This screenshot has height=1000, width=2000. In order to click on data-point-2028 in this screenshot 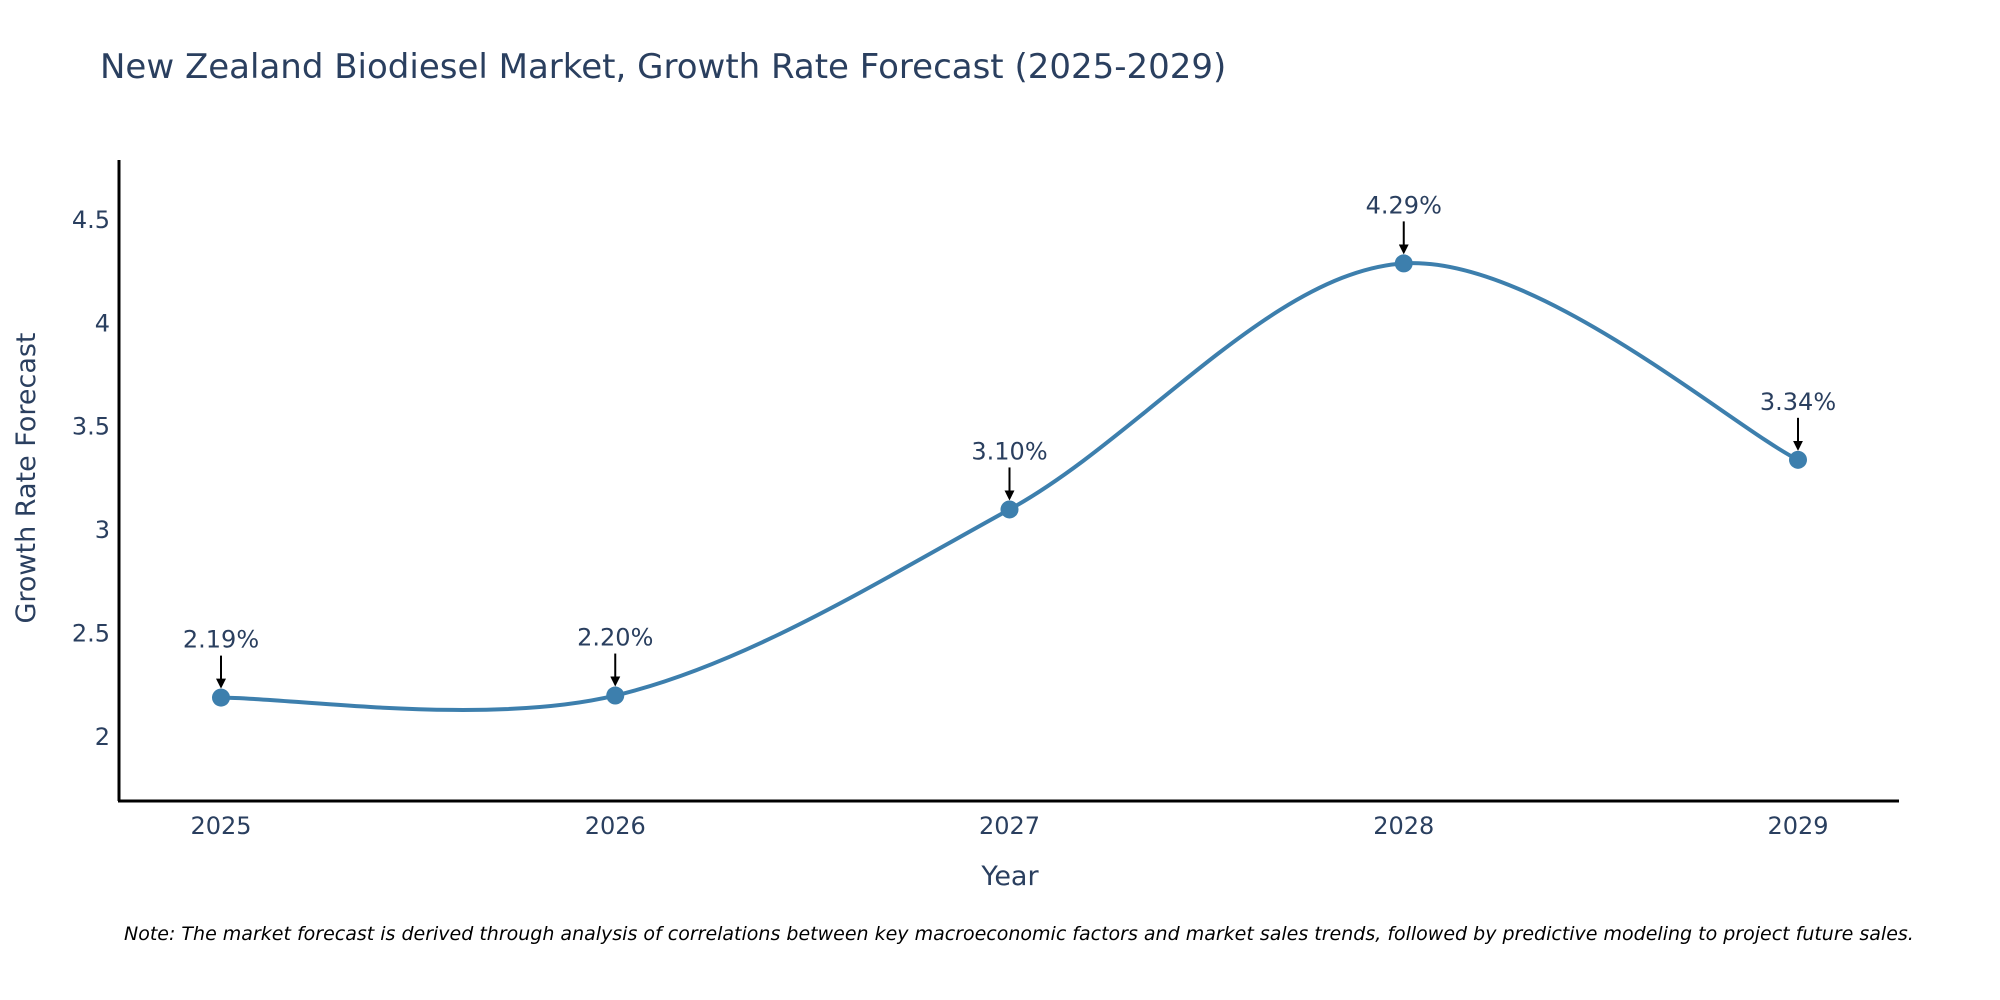, I will do `click(1403, 263)`.